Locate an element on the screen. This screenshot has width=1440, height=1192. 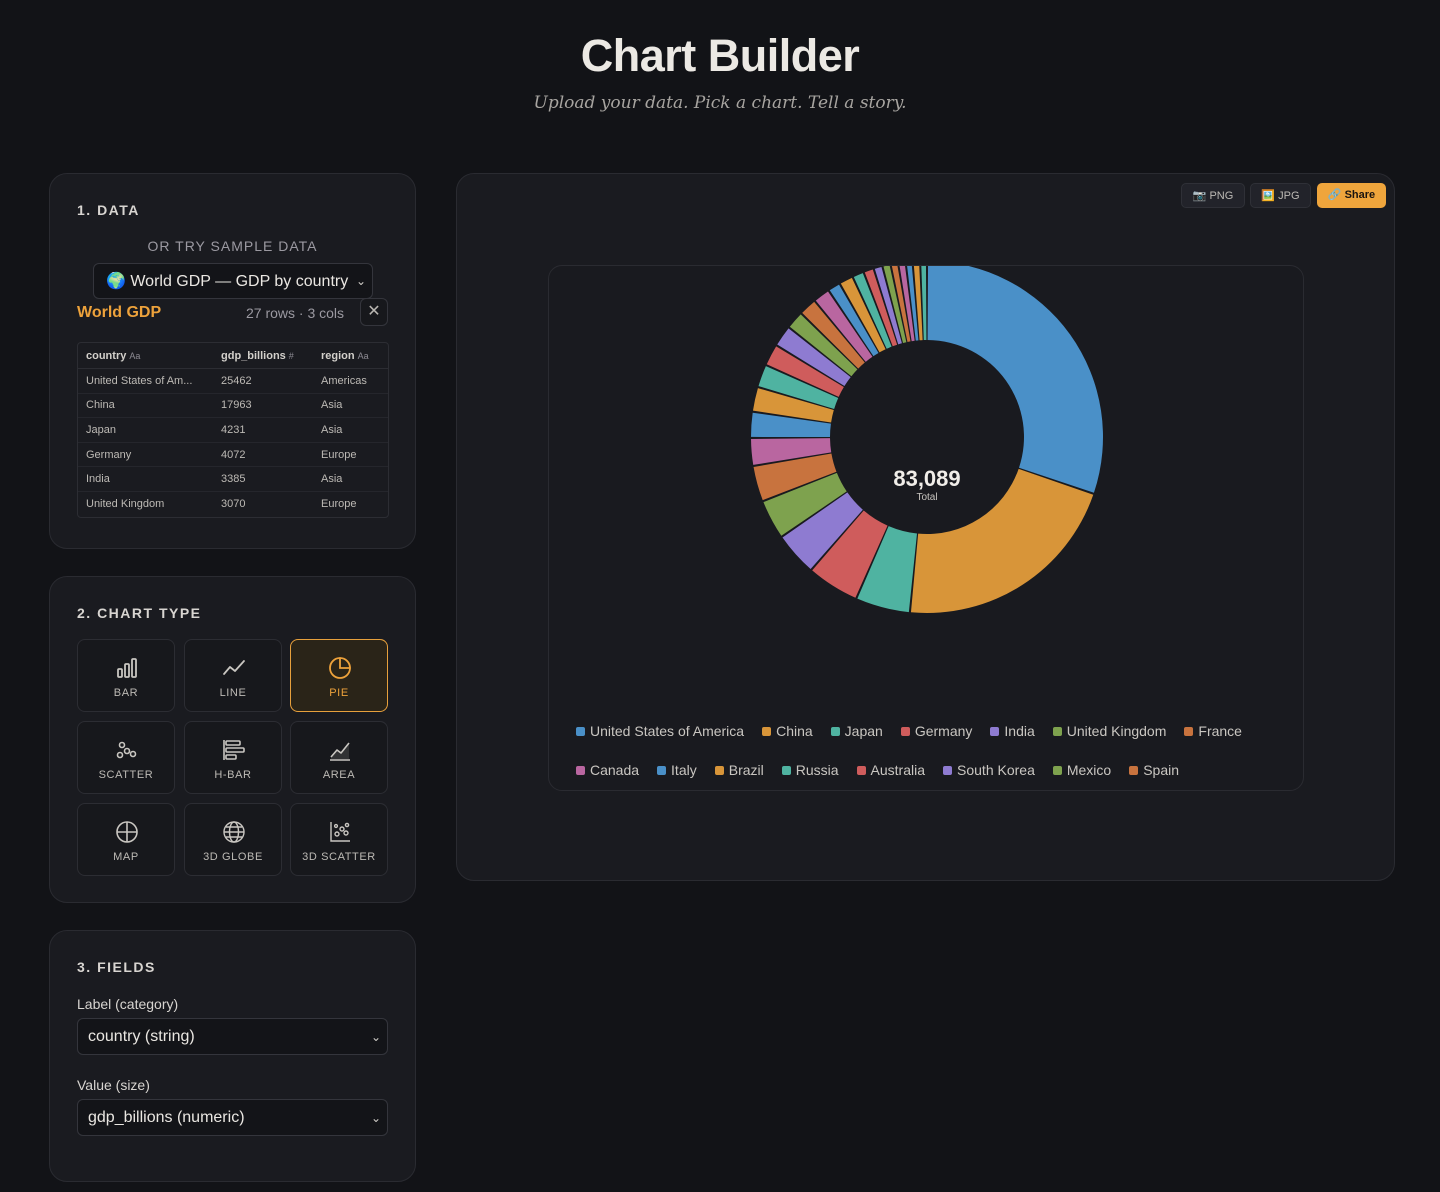
table-cell: 3385 is located at coordinates (263, 479).